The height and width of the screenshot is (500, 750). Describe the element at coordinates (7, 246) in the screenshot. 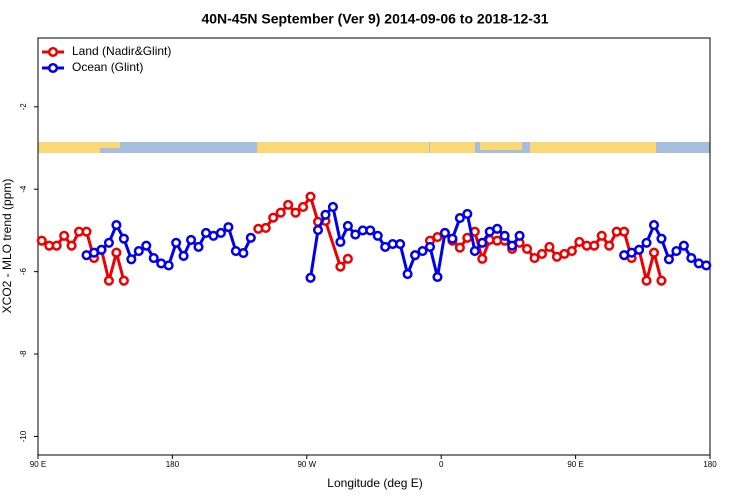

I see `y-axis-label: XCO2 - MLO trend (ppm)` at that location.